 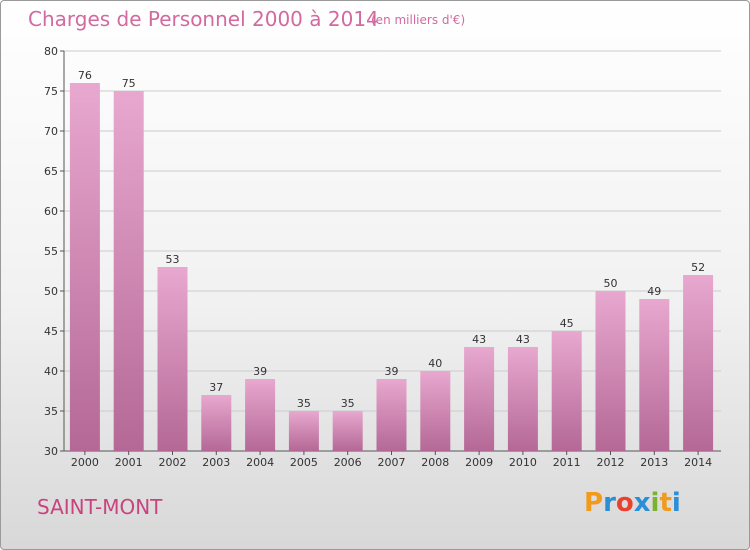 I want to click on data-label: 76, so click(x=85, y=75).